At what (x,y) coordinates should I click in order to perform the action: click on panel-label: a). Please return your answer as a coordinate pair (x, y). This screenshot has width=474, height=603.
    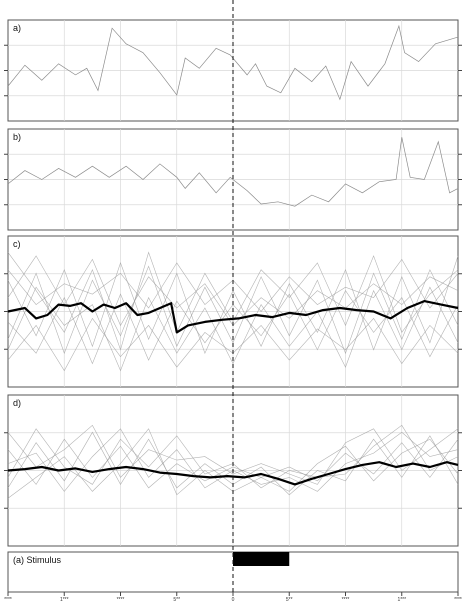
    Looking at the image, I should click on (17, 28).